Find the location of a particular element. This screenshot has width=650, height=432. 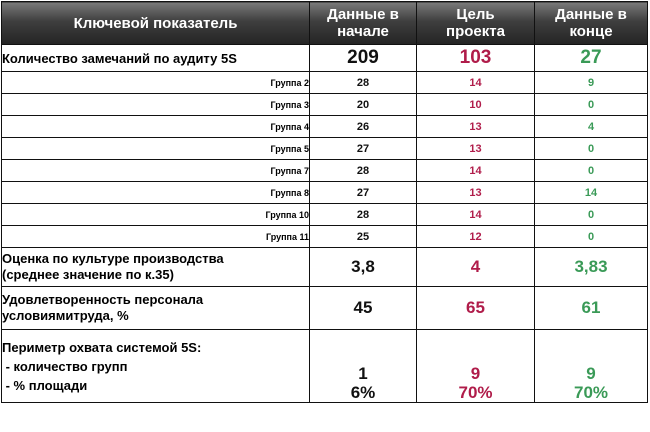

start-value: 1 6% is located at coordinates (363, 366).